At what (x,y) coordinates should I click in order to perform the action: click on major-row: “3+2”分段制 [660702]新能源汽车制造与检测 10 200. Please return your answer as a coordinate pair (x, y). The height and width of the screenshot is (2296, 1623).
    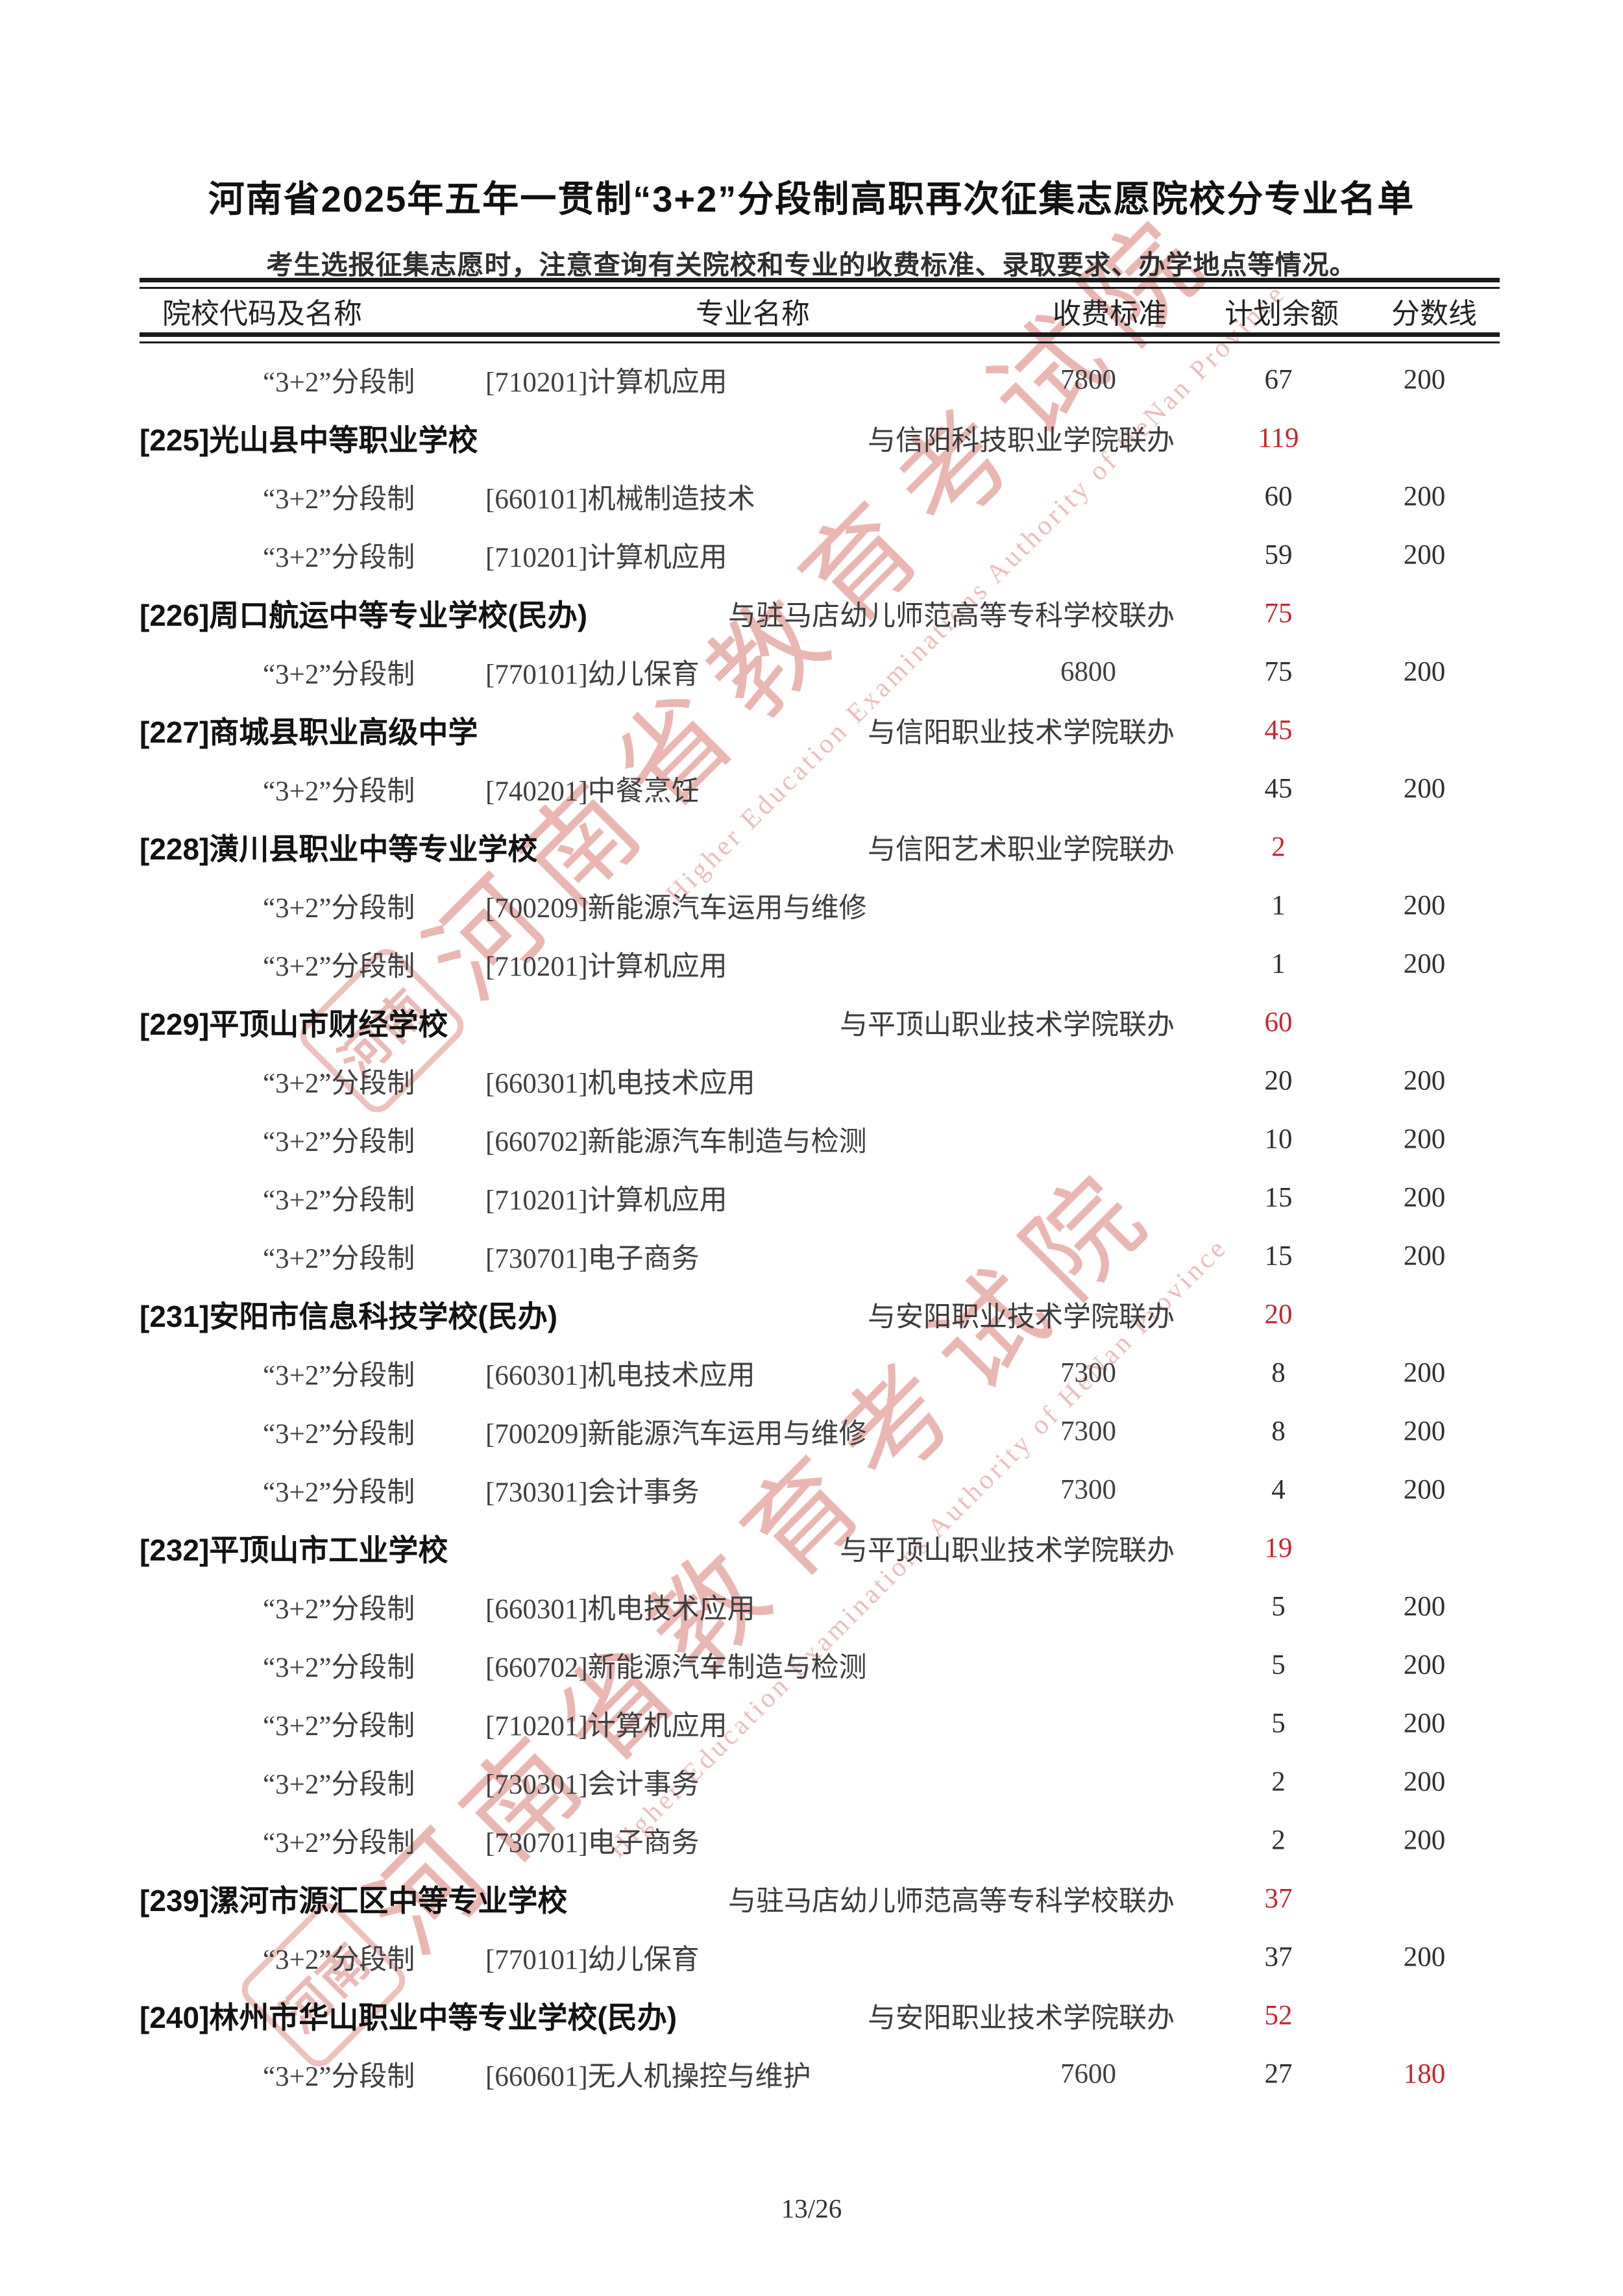
    Looking at the image, I should click on (811, 1139).